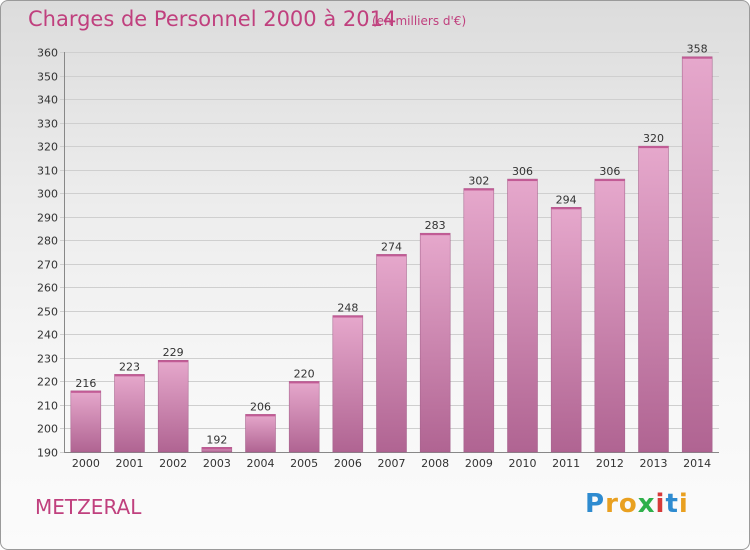 This screenshot has width=750, height=550. Describe the element at coordinates (628, 504) in the screenshot. I see `logo-letter: o` at that location.